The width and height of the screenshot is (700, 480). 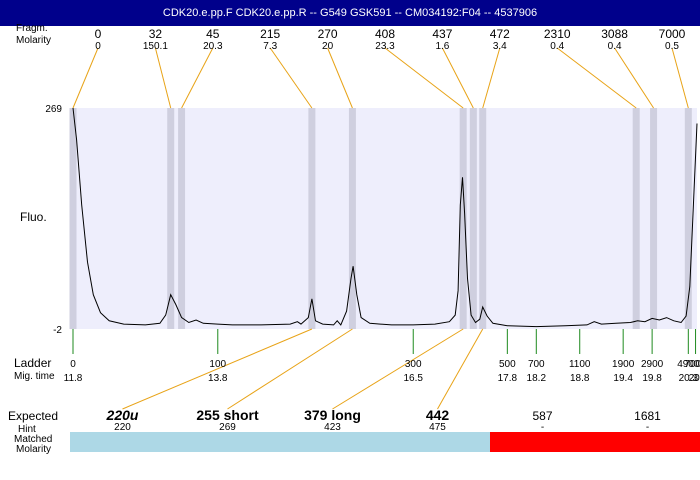 What do you see at coordinates (623, 364) in the screenshot?
I see `ladder-size-label: 1900` at bounding box center [623, 364].